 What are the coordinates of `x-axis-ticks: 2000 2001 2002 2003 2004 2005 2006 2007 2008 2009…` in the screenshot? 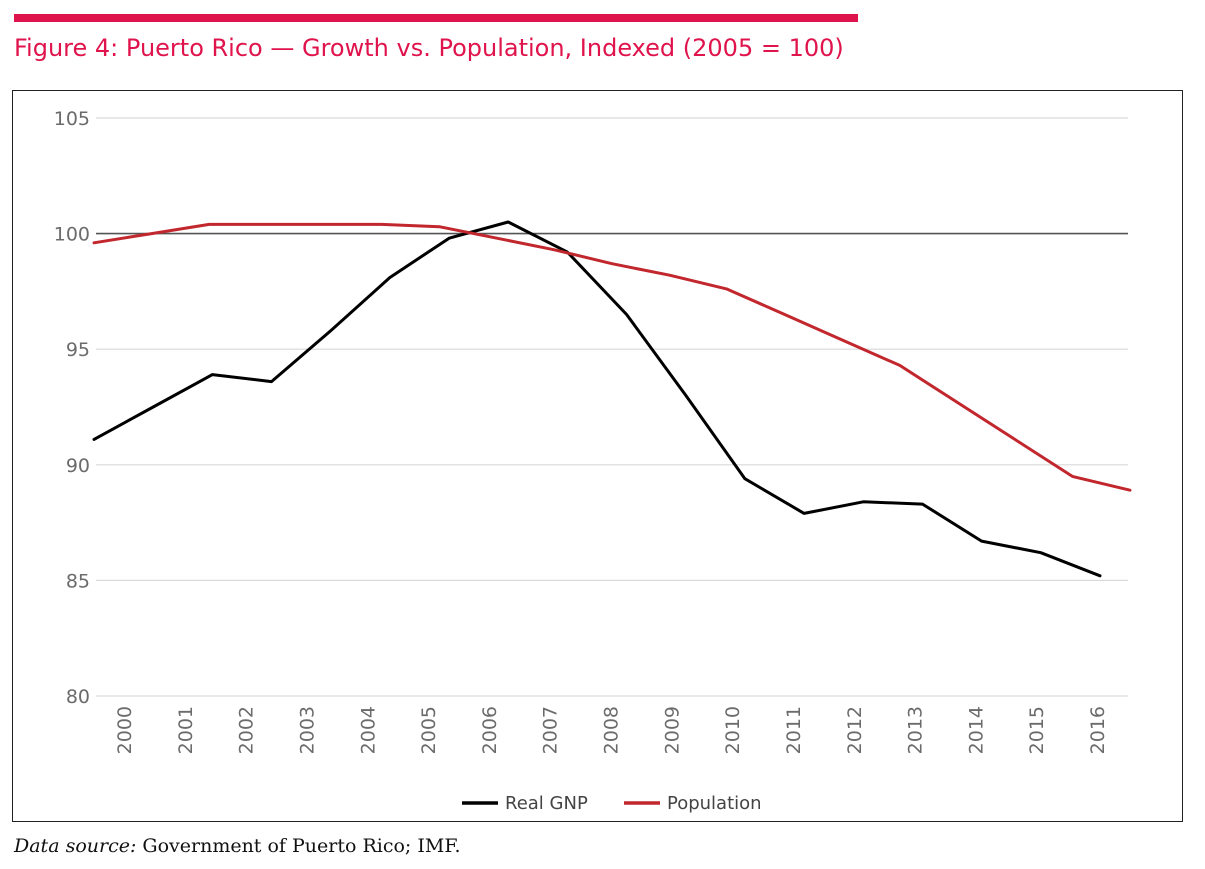 It's located at (611, 730).